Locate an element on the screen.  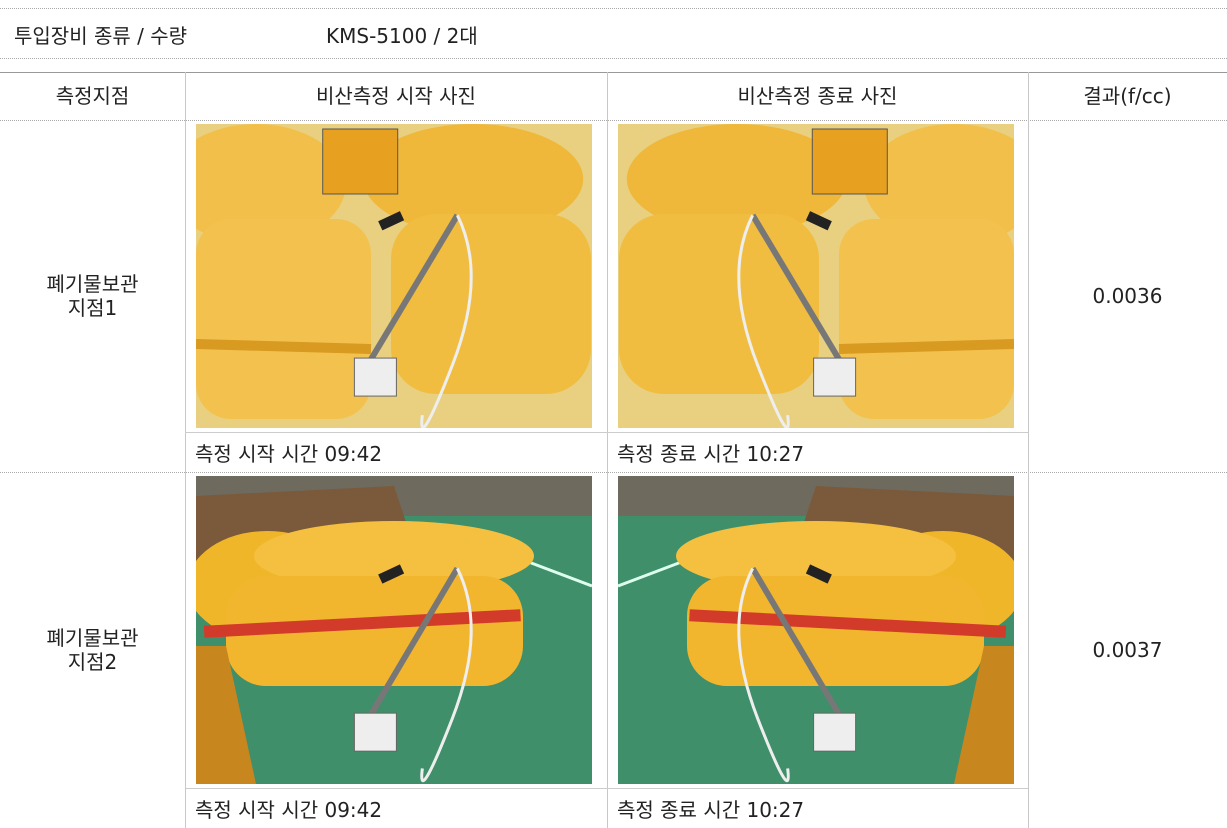
result-value: 0.0036 is located at coordinates (1127, 296).